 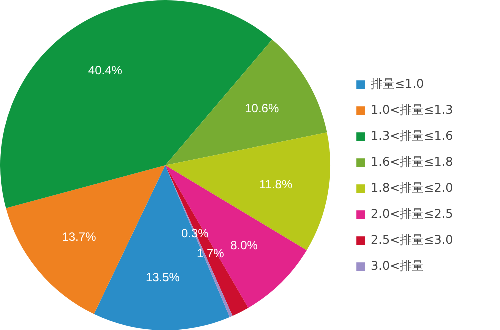 I want to click on legend-label: 1.0<排量≤1.3, so click(x=412, y=110).